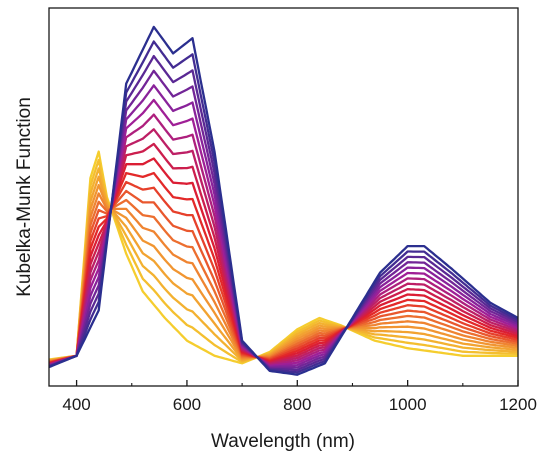  I want to click on x-tick-label: 1000, so click(408, 404).